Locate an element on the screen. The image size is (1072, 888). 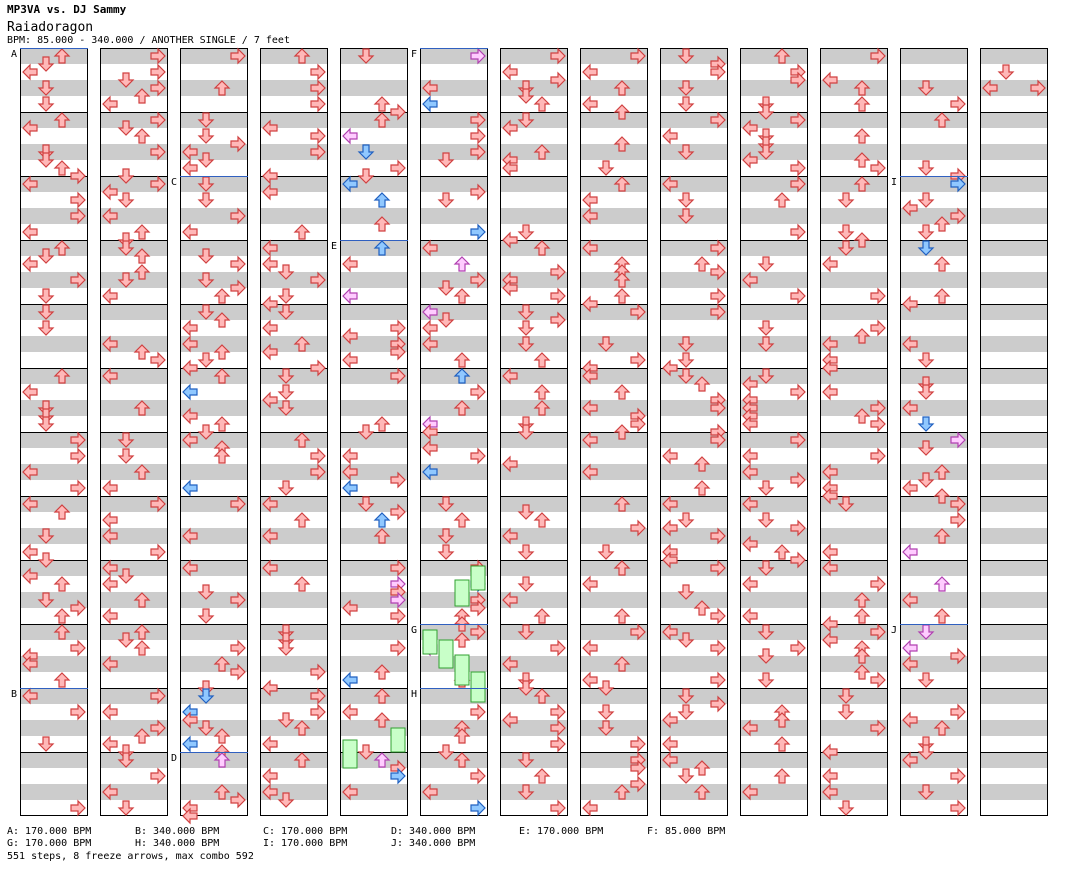
bpm-change-label: A: 170.000 BPM is located at coordinates (49, 831).